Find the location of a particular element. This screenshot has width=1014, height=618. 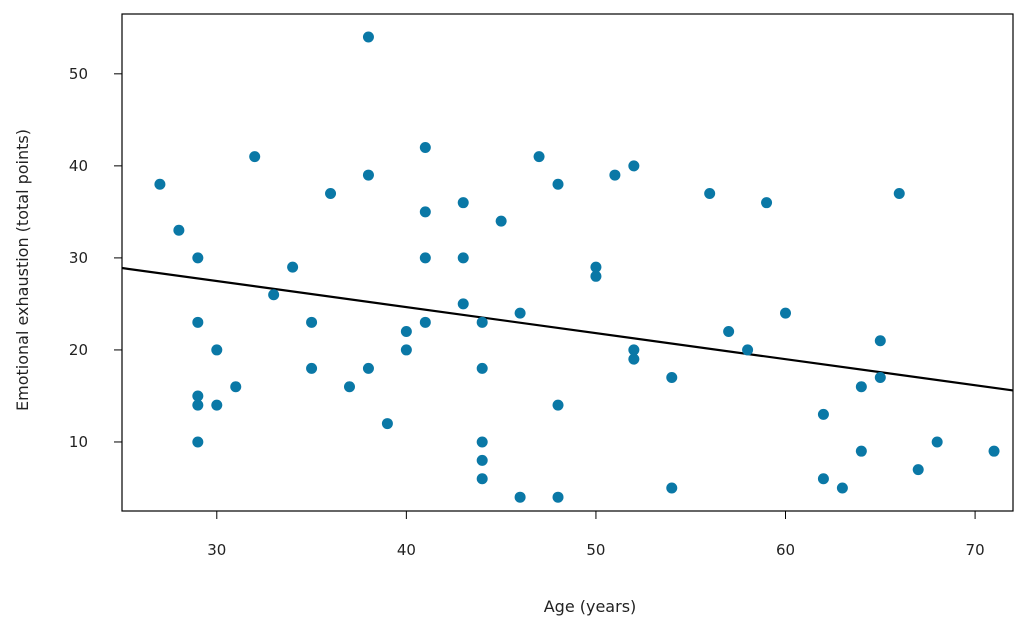

y-tick-label: 50 is located at coordinates (78, 74).